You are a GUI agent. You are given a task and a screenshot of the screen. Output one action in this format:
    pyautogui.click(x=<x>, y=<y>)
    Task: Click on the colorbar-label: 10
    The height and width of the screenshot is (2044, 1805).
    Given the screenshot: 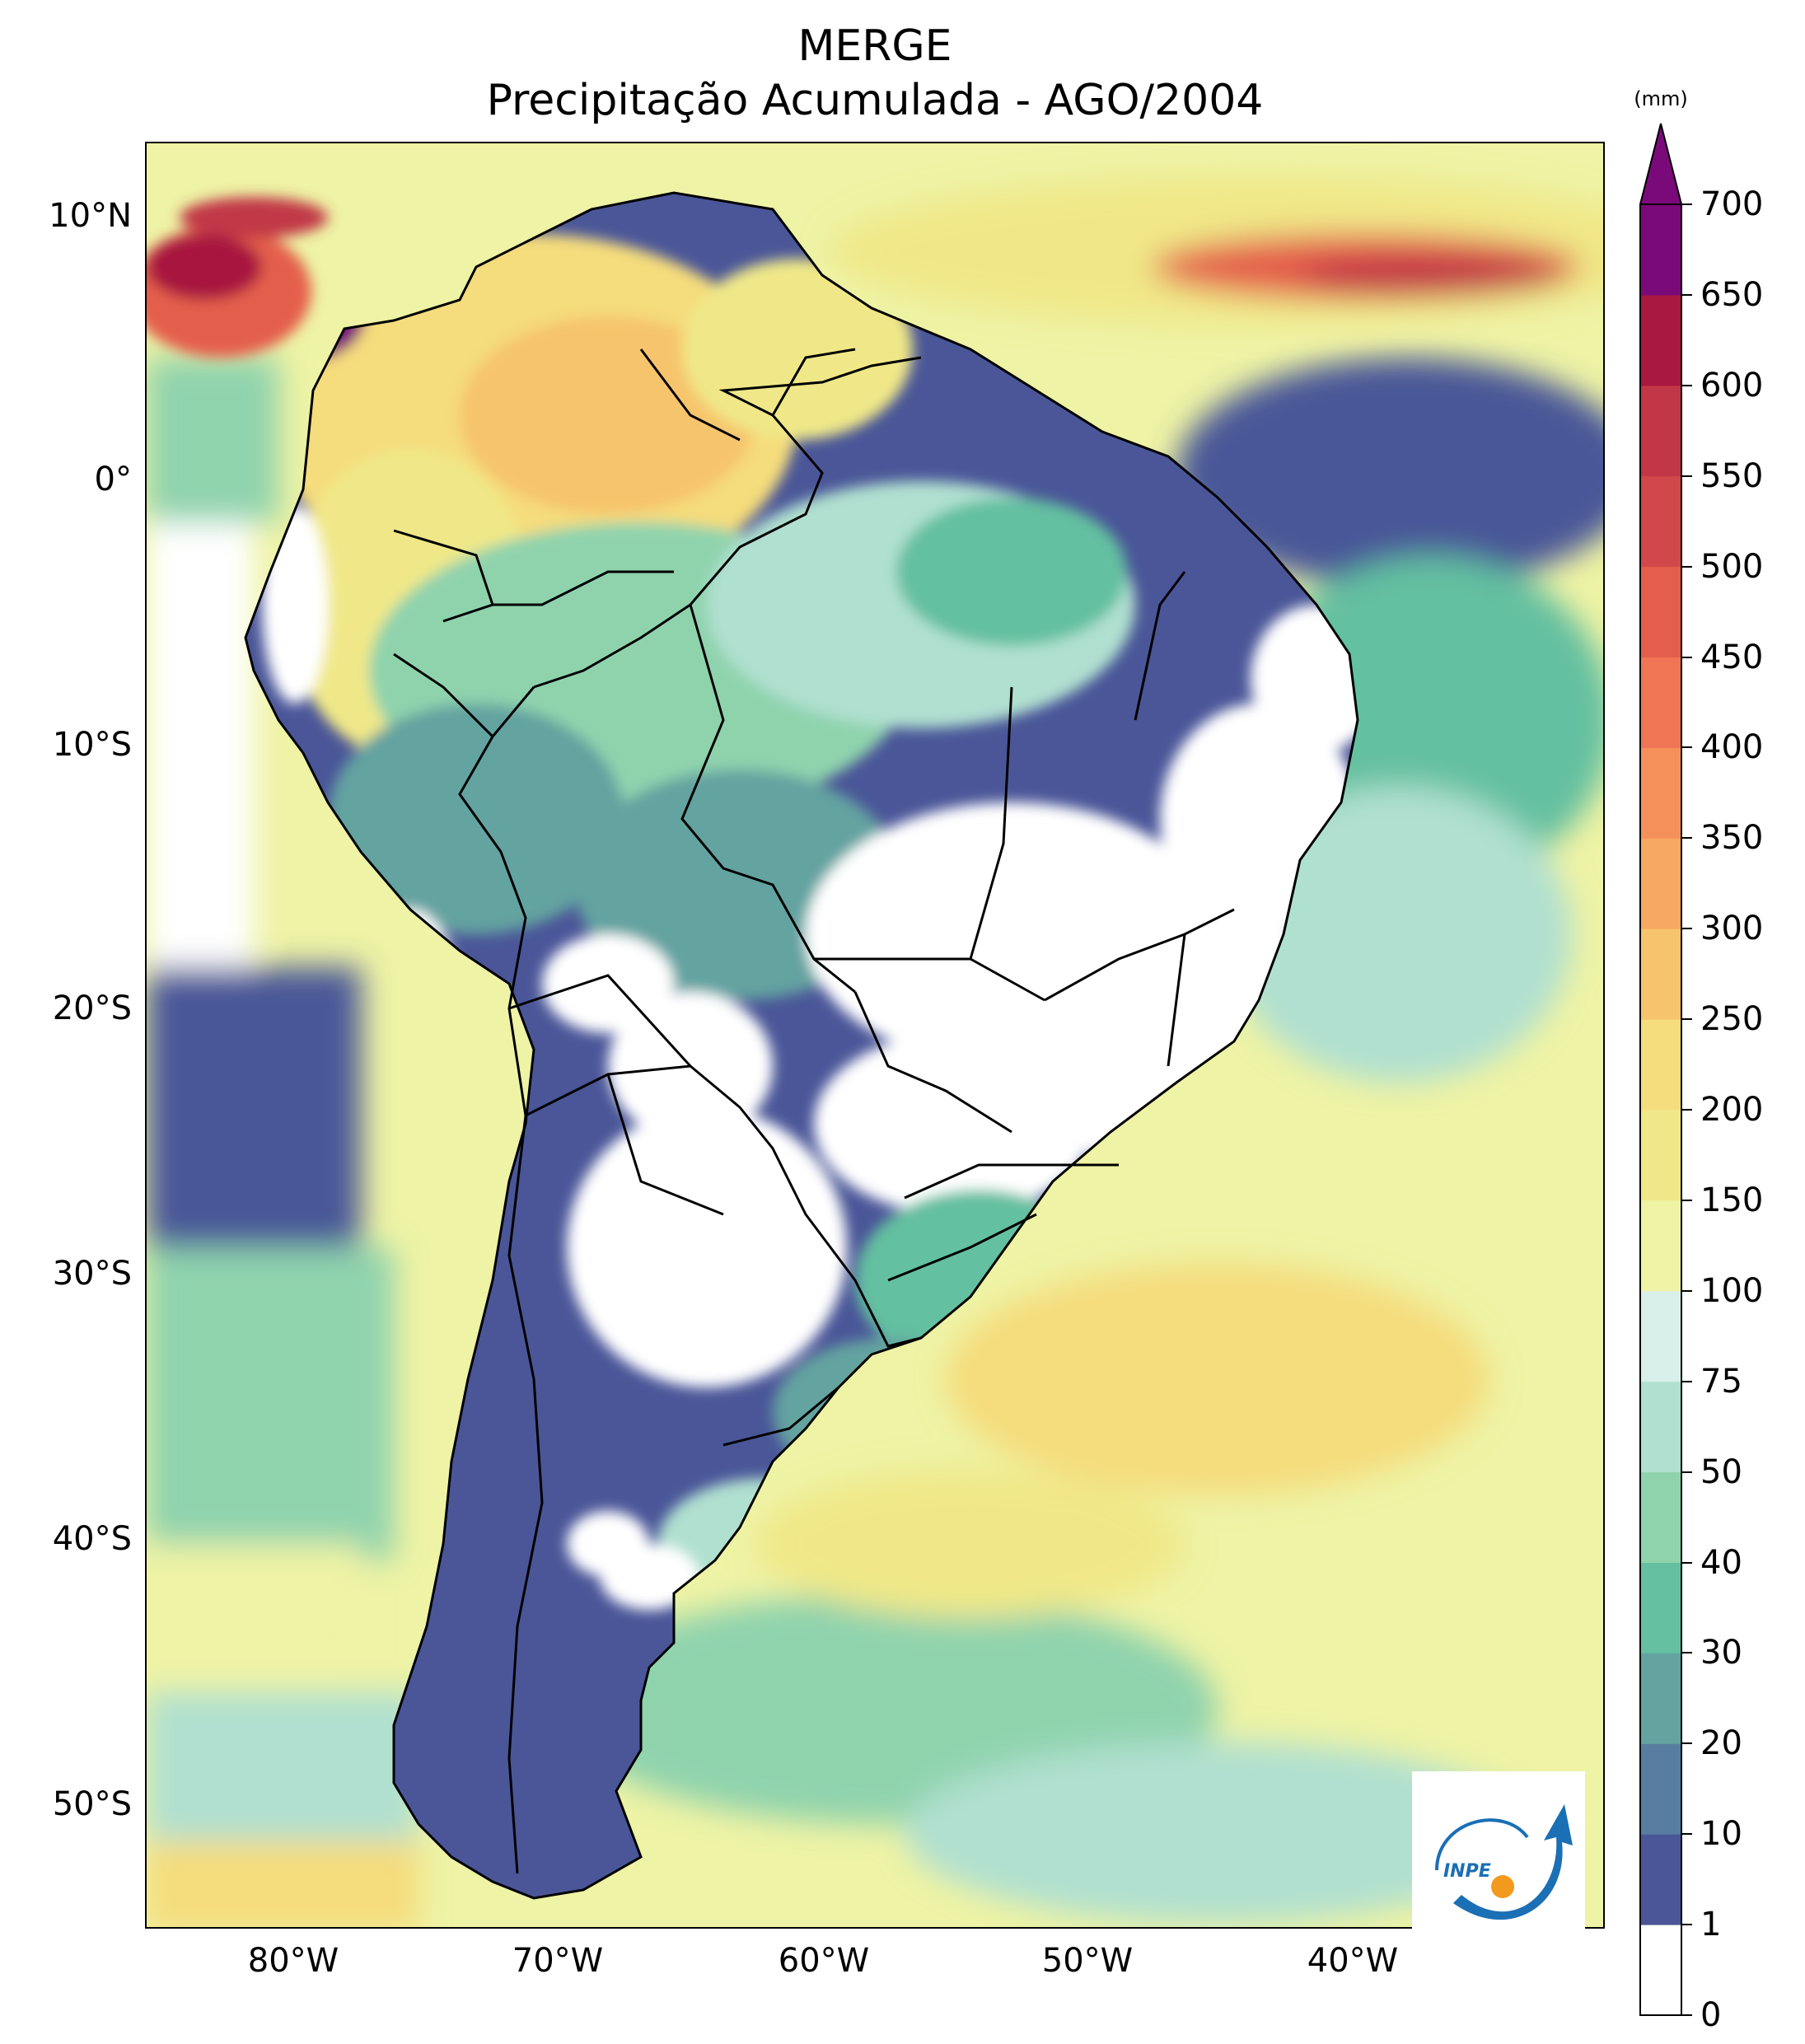 What is the action you would take?
    pyautogui.click(x=1721, y=1834)
    